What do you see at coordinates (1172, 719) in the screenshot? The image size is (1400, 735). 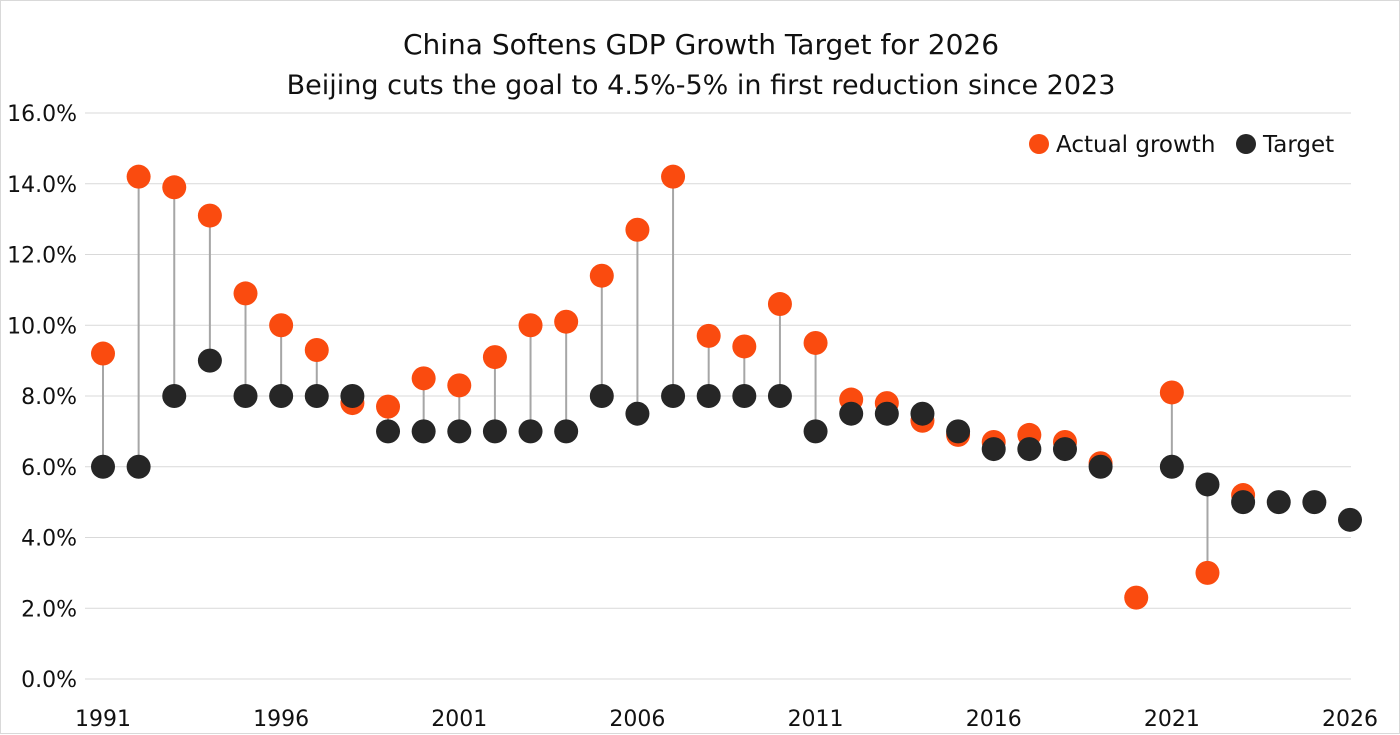 I see `x-tick-label: 2021` at bounding box center [1172, 719].